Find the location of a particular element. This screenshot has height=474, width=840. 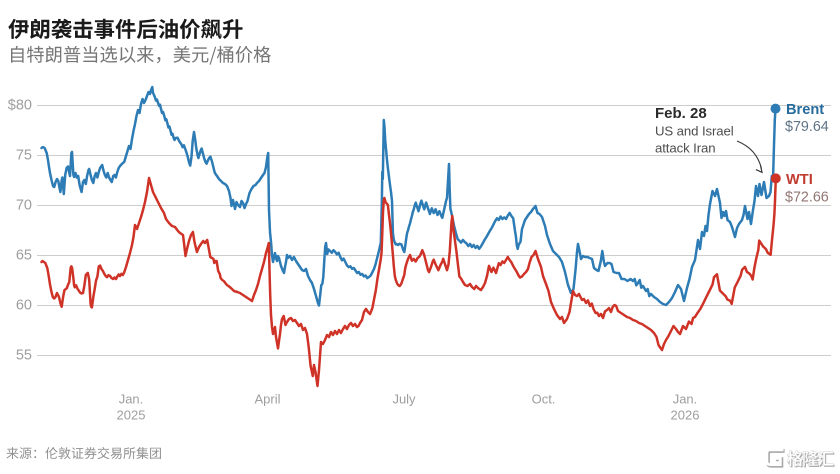

svg-text: US and Israel is located at coordinates (694, 131).